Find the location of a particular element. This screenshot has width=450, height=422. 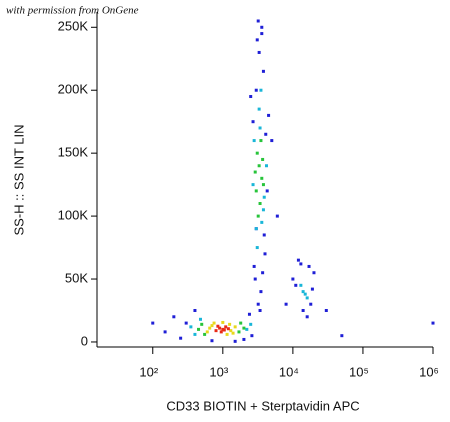

y-tick-label: 250K is located at coordinates (73, 26).